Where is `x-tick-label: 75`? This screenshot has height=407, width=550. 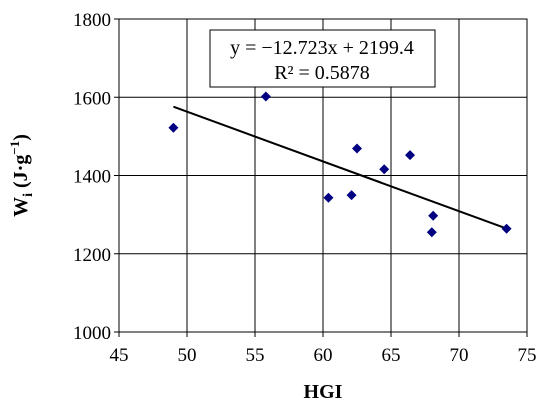
x-tick-label: 75 is located at coordinates (527, 355).